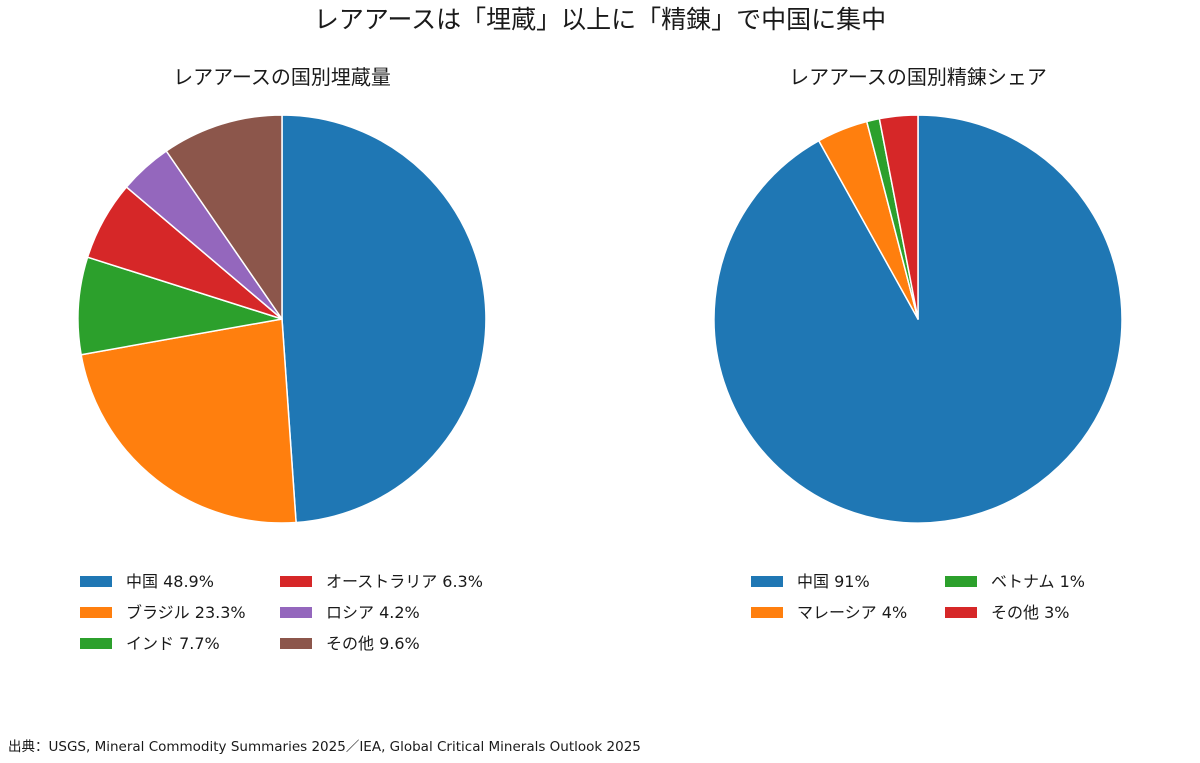 The image size is (1200, 763). Describe the element at coordinates (918, 77) in the screenshot. I see `refining-chart-title: レアアースの国別精錬シェア` at that location.